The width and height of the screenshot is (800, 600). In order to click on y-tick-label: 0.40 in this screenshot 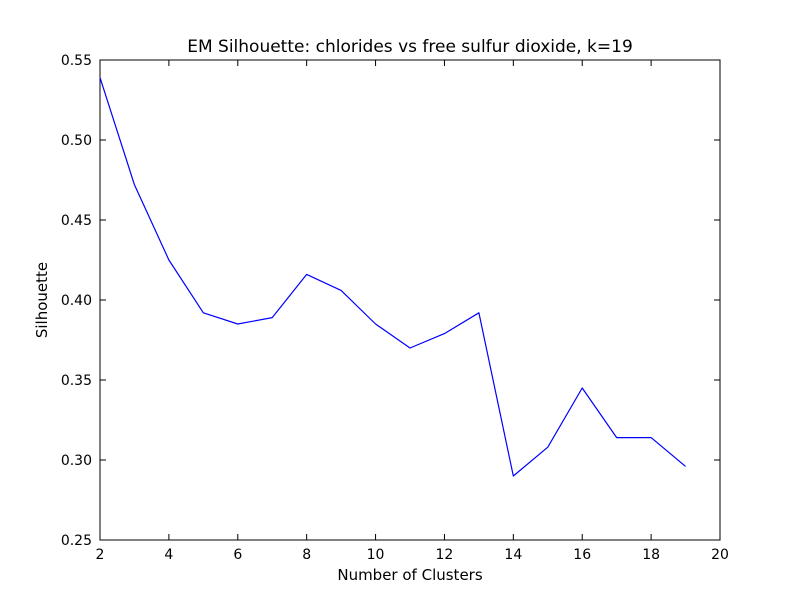, I will do `click(76, 301)`.